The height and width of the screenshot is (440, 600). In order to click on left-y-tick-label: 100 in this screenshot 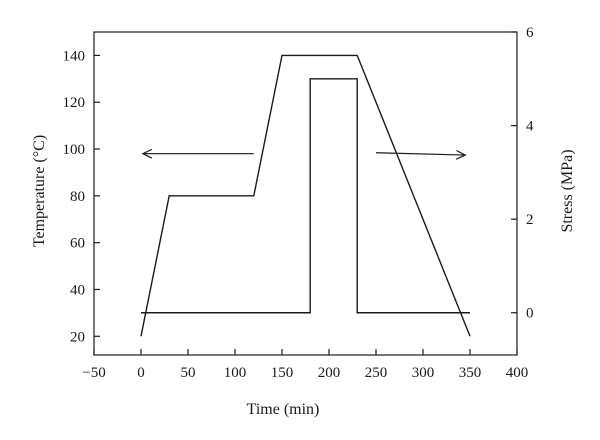, I will do `click(74, 150)`.